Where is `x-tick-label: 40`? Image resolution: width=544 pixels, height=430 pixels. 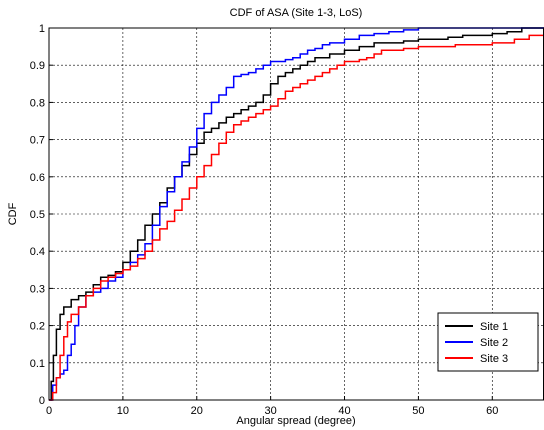 x-tick-label: 40 is located at coordinates (344, 411).